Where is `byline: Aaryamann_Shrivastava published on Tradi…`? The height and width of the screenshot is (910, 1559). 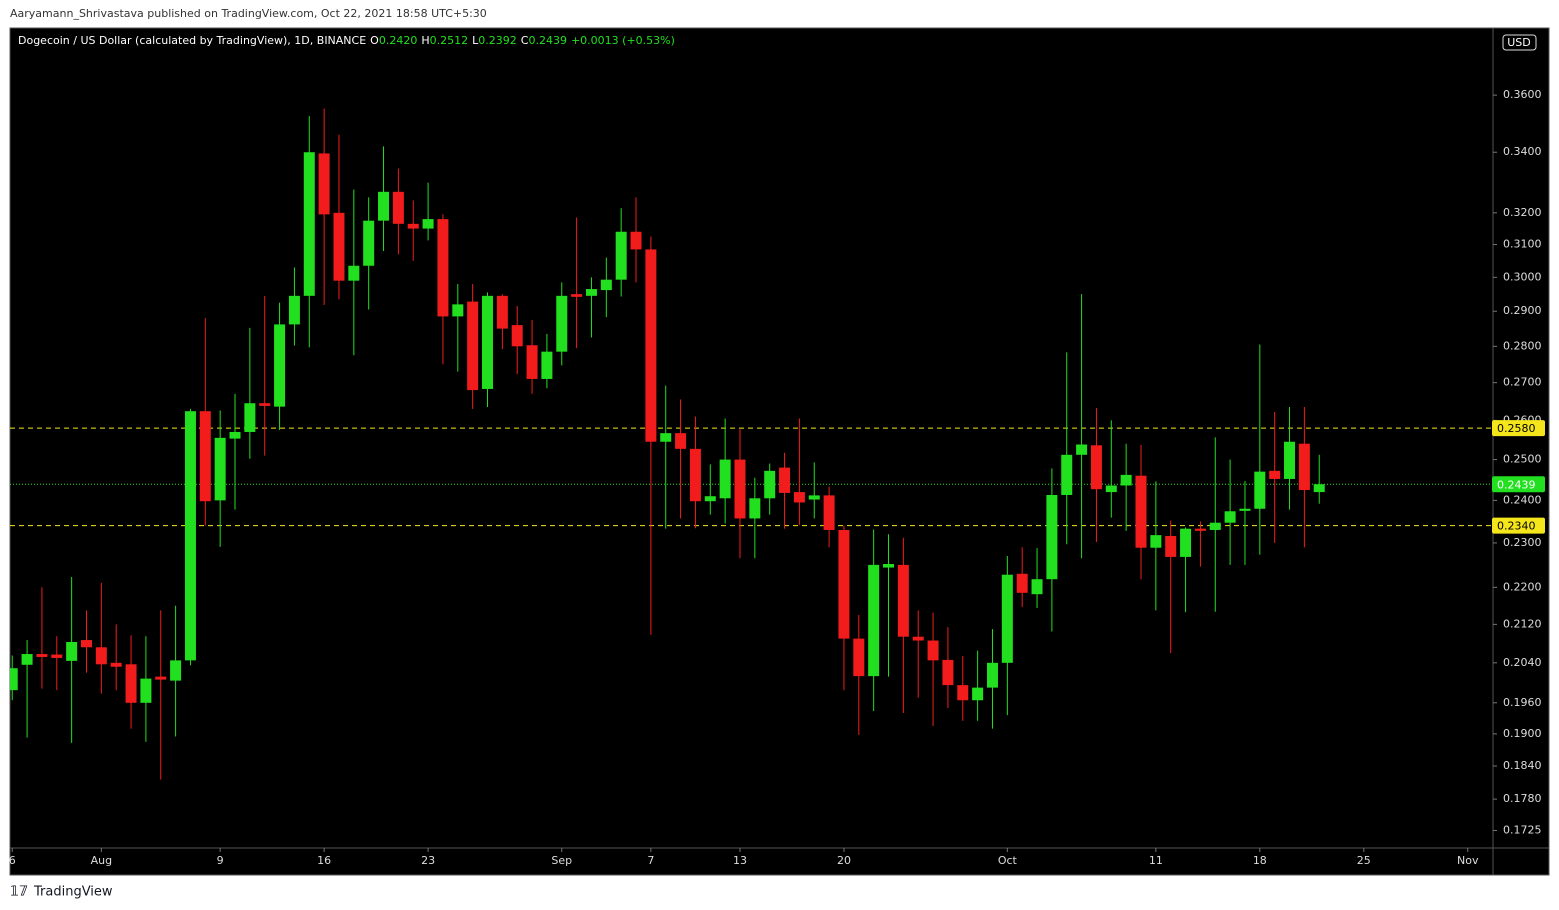
byline: Aaryamann_Shrivastava published on Tradi… is located at coordinates (248, 13).